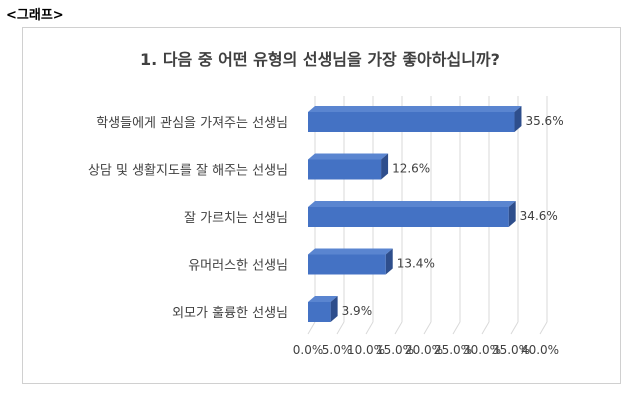 This screenshot has width=640, height=405. What do you see at coordinates (357, 311) in the screenshot?
I see `value-label: 3.9%` at bounding box center [357, 311].